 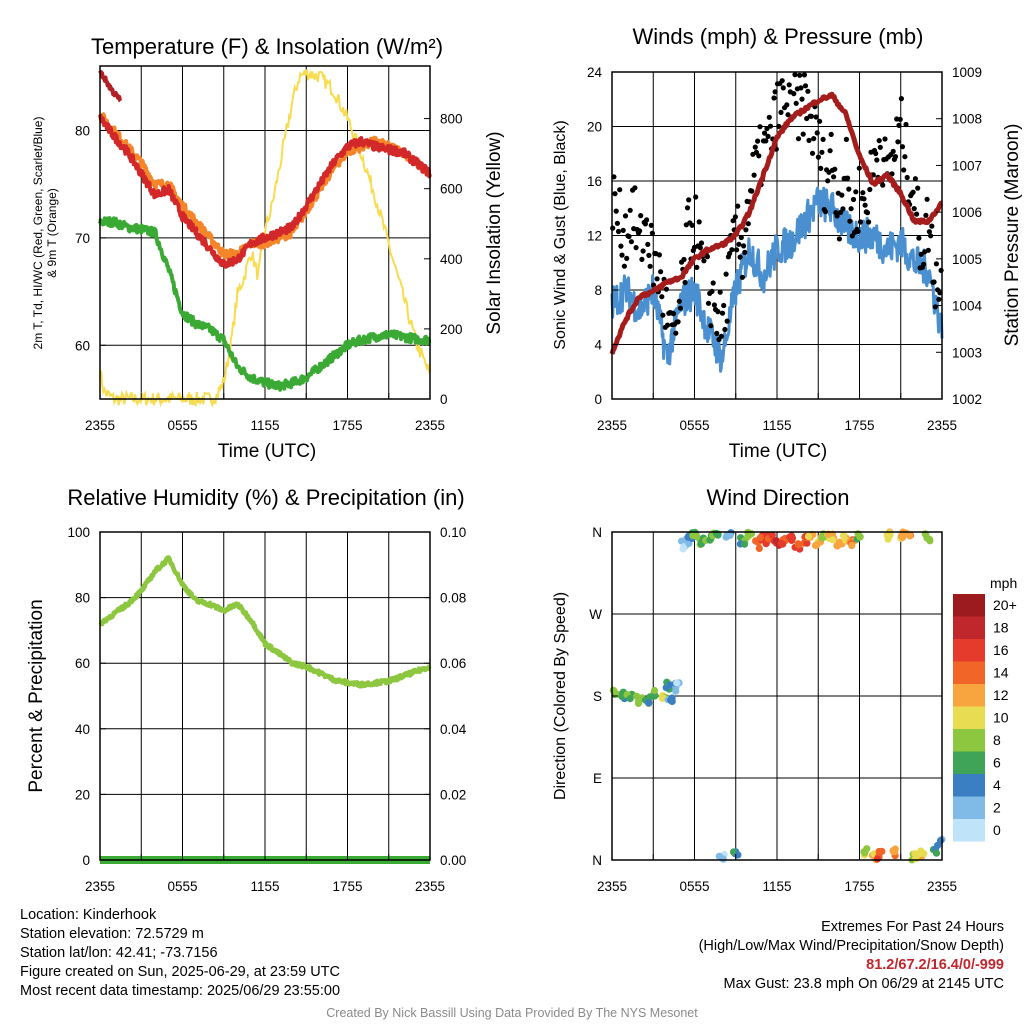 I want to click on legend-label: 10, so click(x=1001, y=718).